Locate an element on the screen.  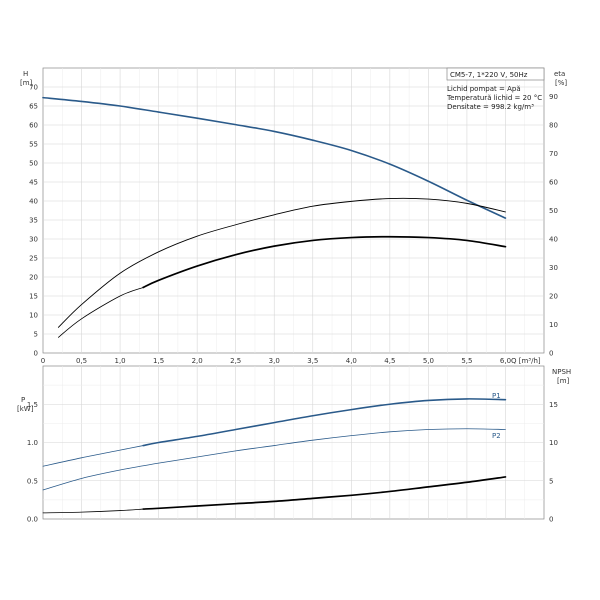
head-axis-unit: [m] is located at coordinates (26, 83).